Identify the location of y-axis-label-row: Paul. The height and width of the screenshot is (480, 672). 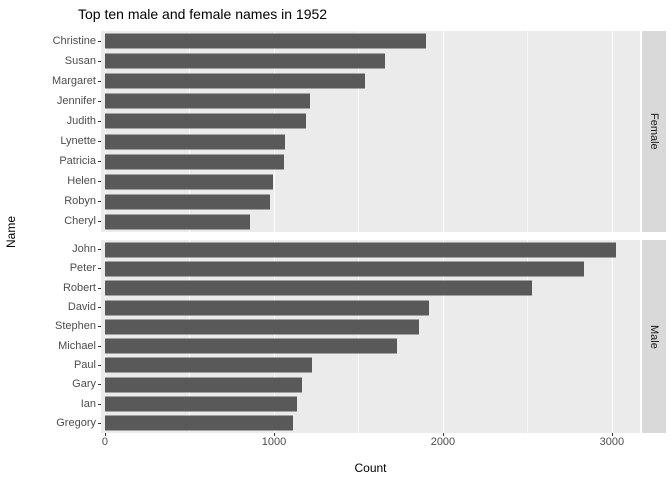
(61, 365).